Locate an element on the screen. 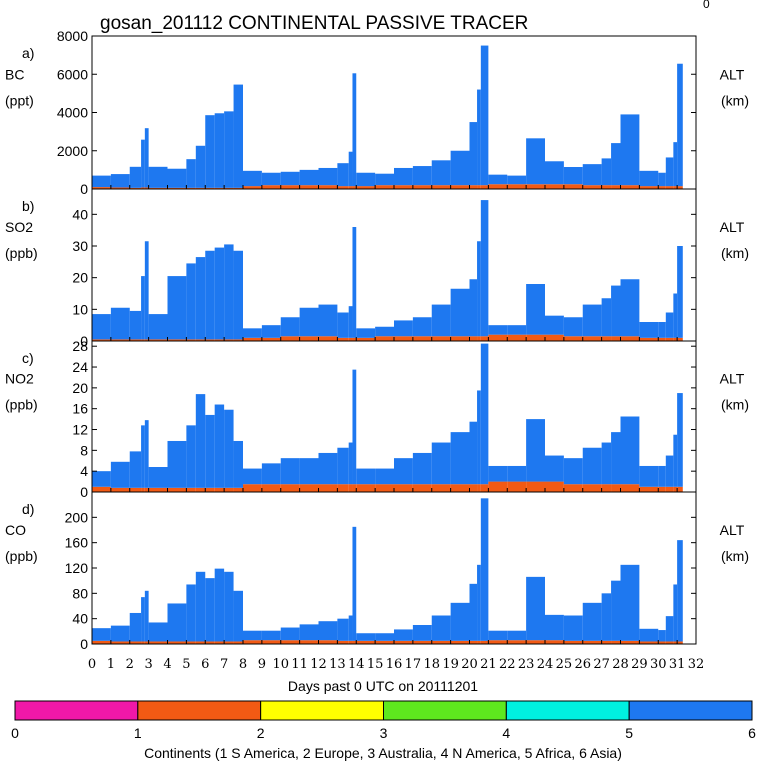  colorbar-tick-label: 1 is located at coordinates (138, 733).